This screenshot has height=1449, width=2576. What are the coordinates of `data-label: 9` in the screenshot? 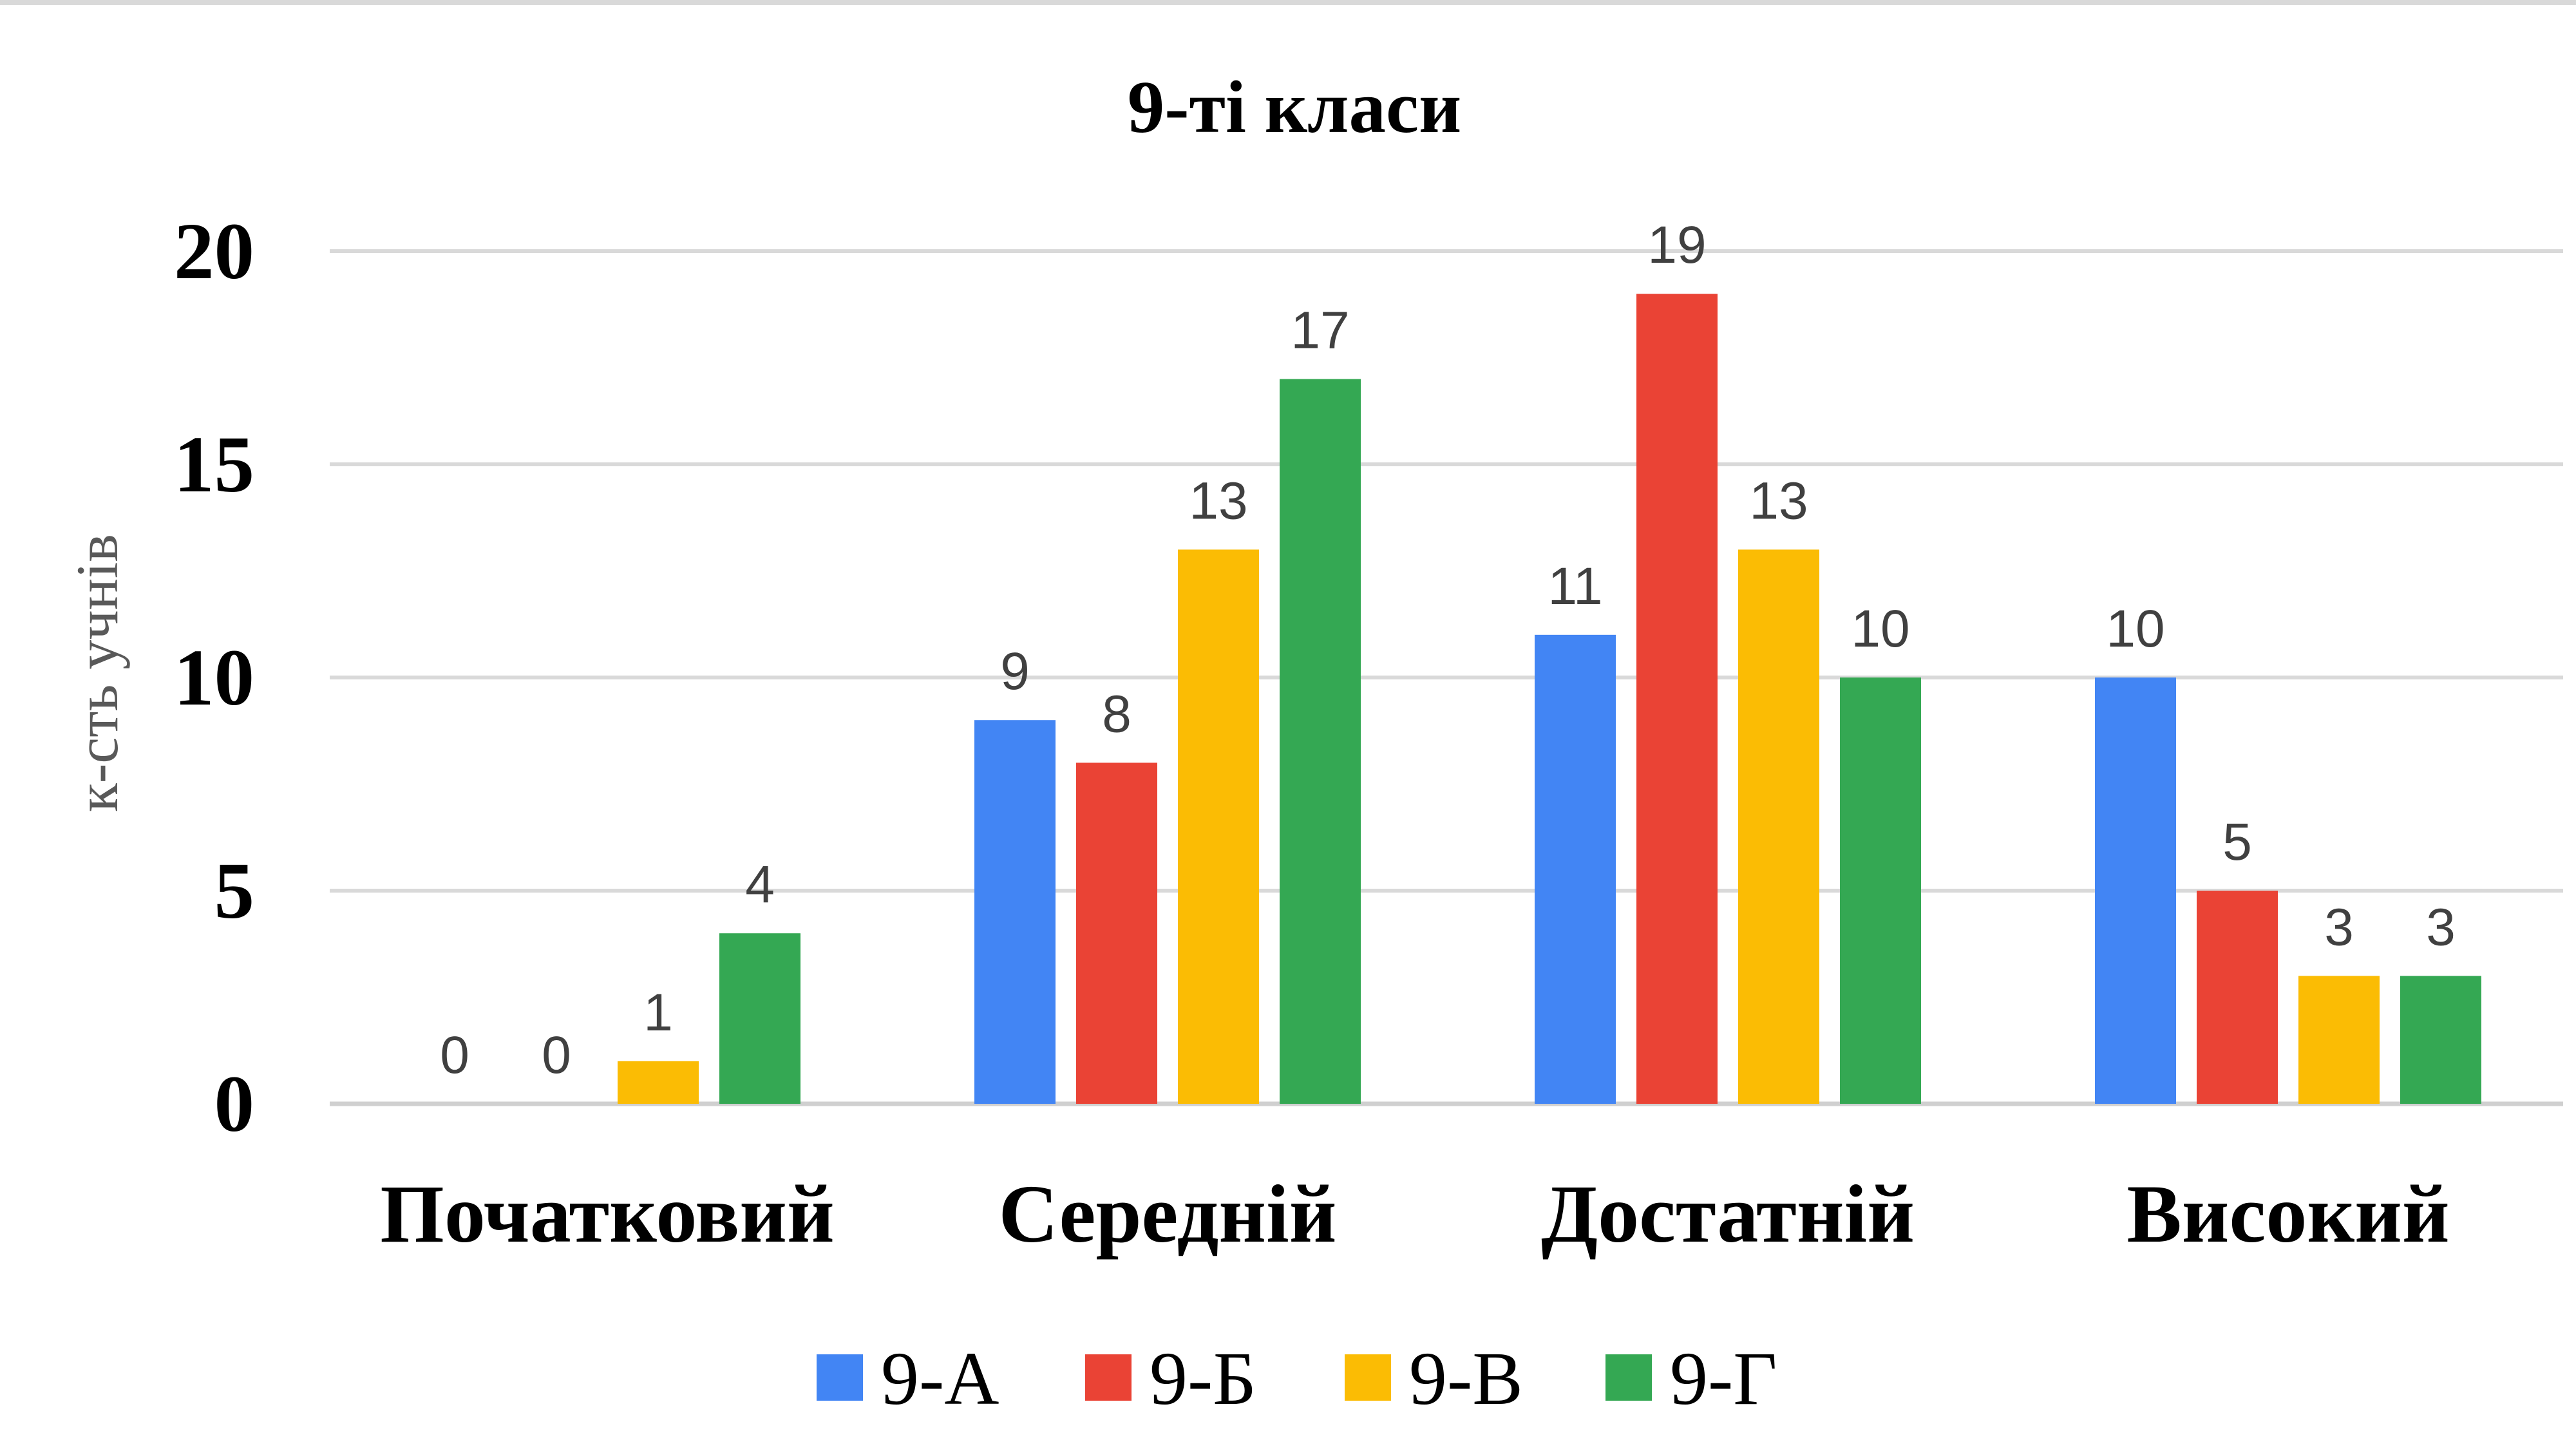 It's located at (1015, 671).